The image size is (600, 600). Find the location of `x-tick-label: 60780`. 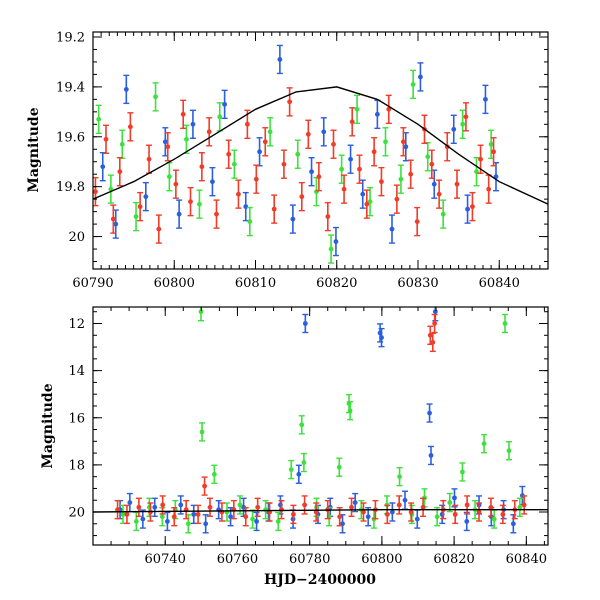

x-tick-label: 60780 is located at coordinates (309, 559).